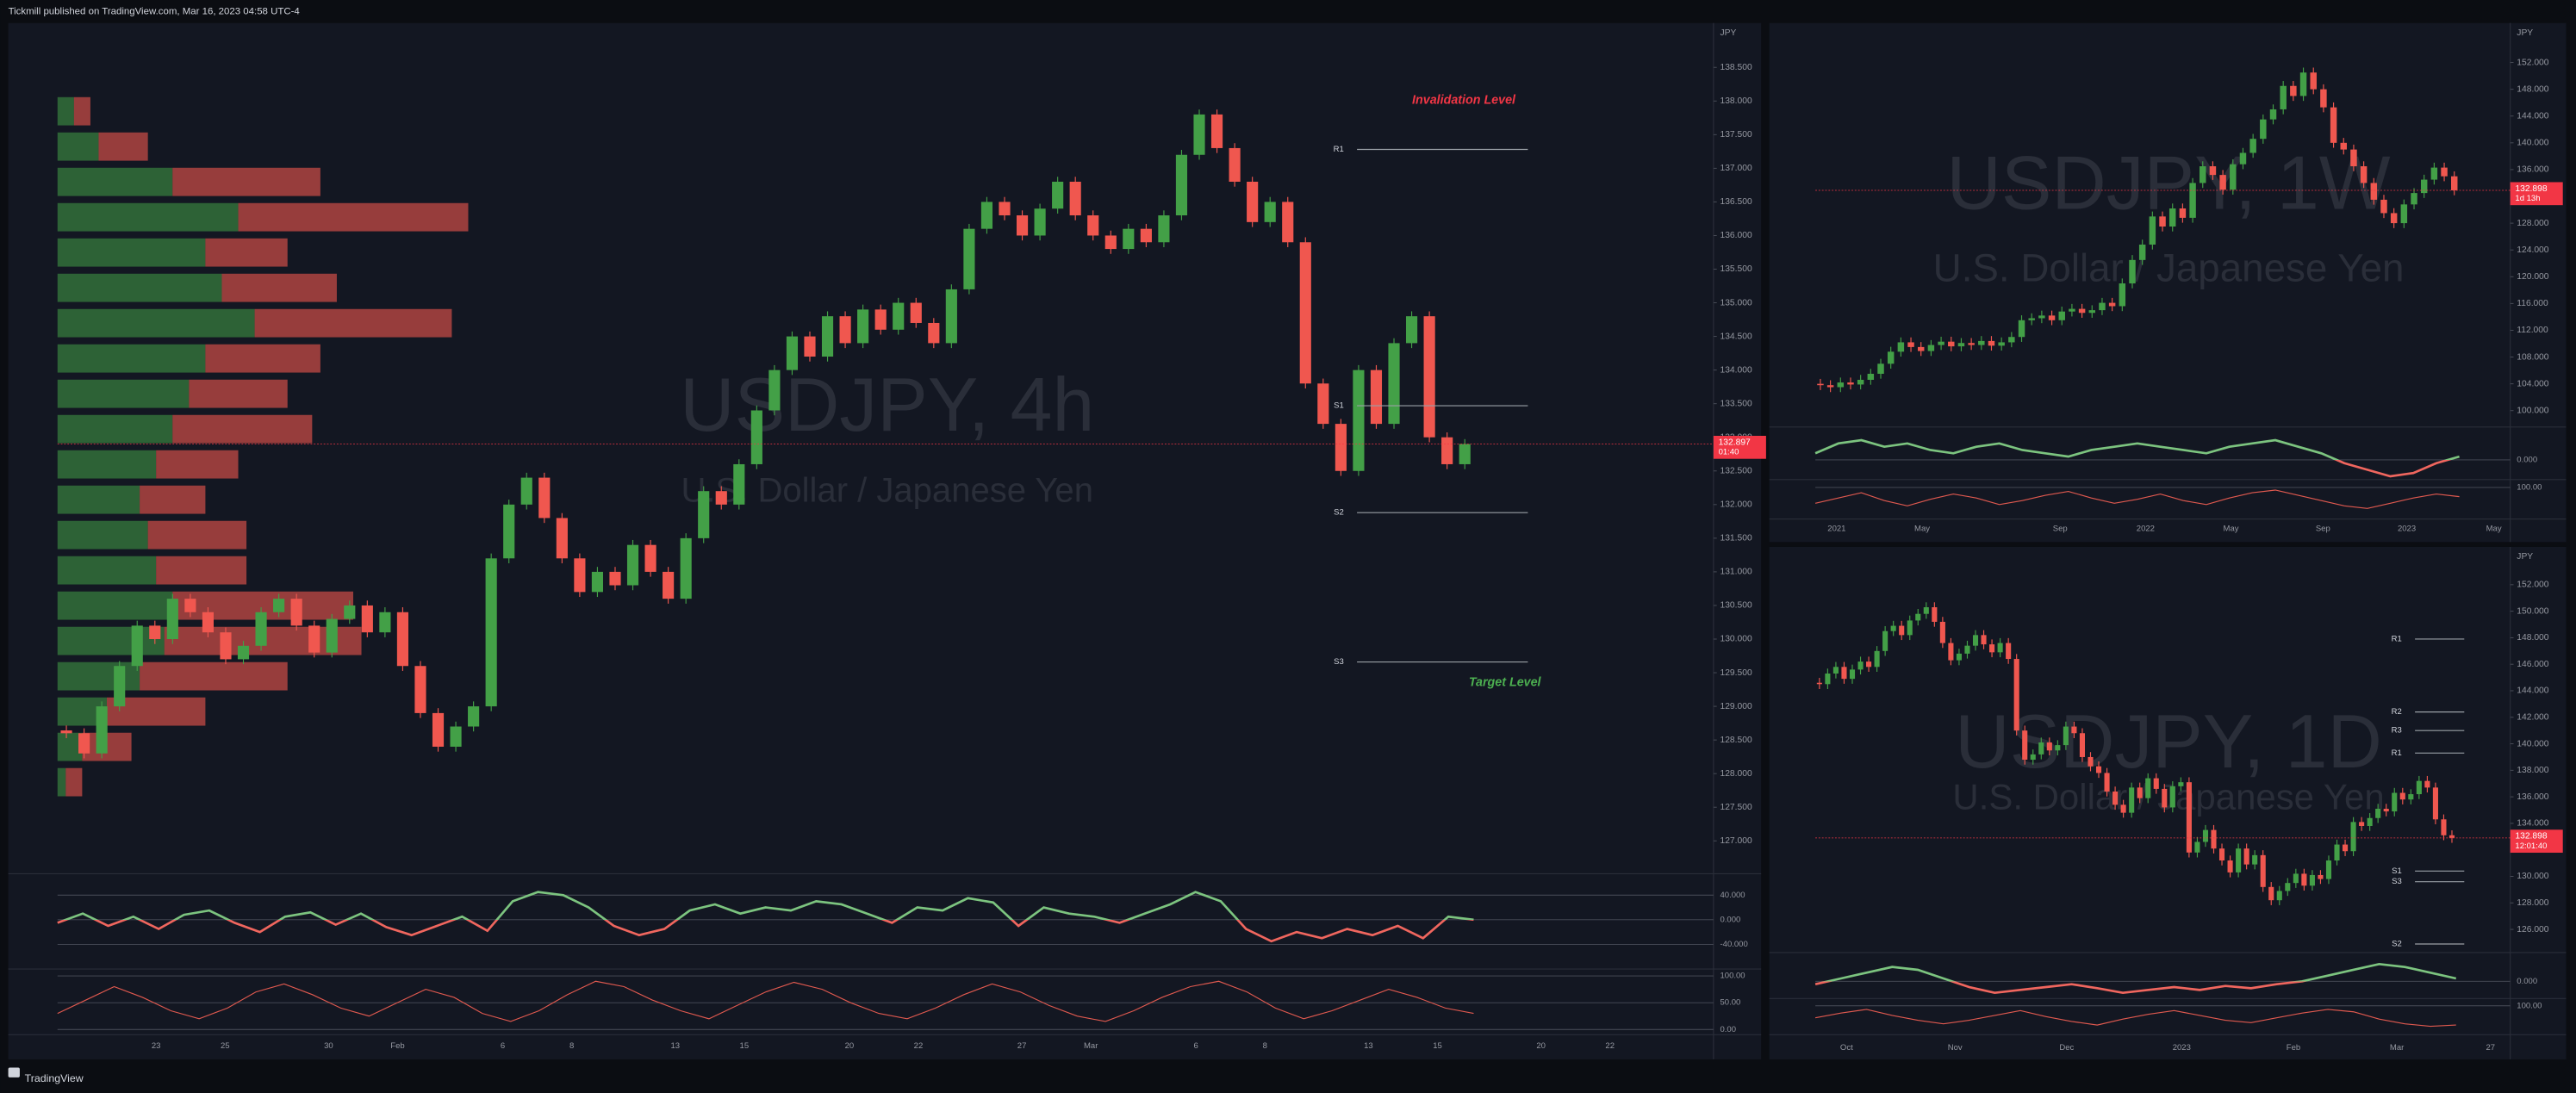  Describe the element at coordinates (1736, 101) in the screenshot. I see `y-tick-label: 138.000` at that location.